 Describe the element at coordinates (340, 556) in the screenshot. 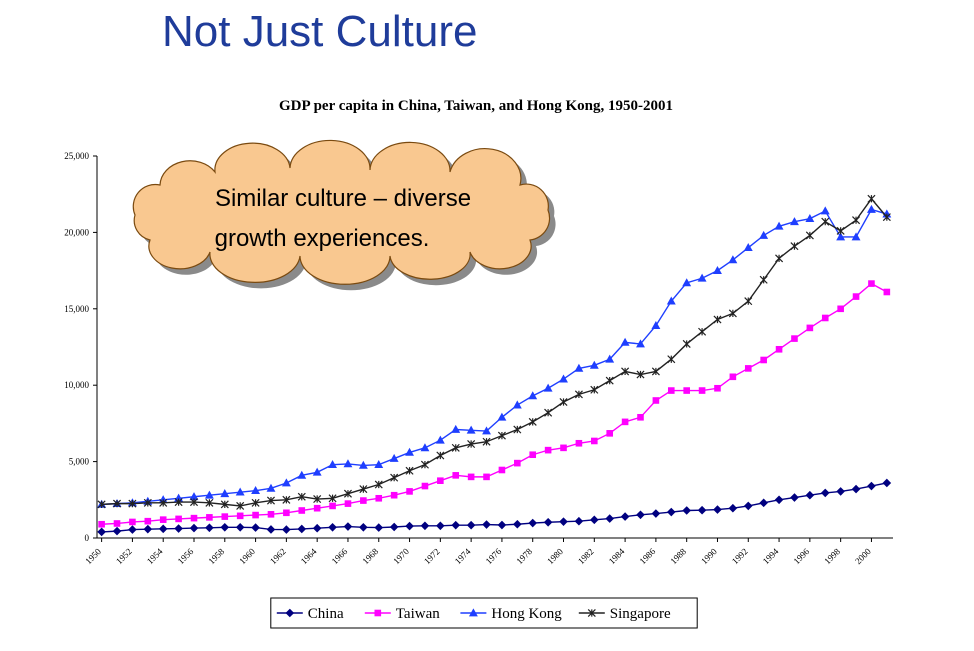

I see `x-tick-label: 1966` at that location.